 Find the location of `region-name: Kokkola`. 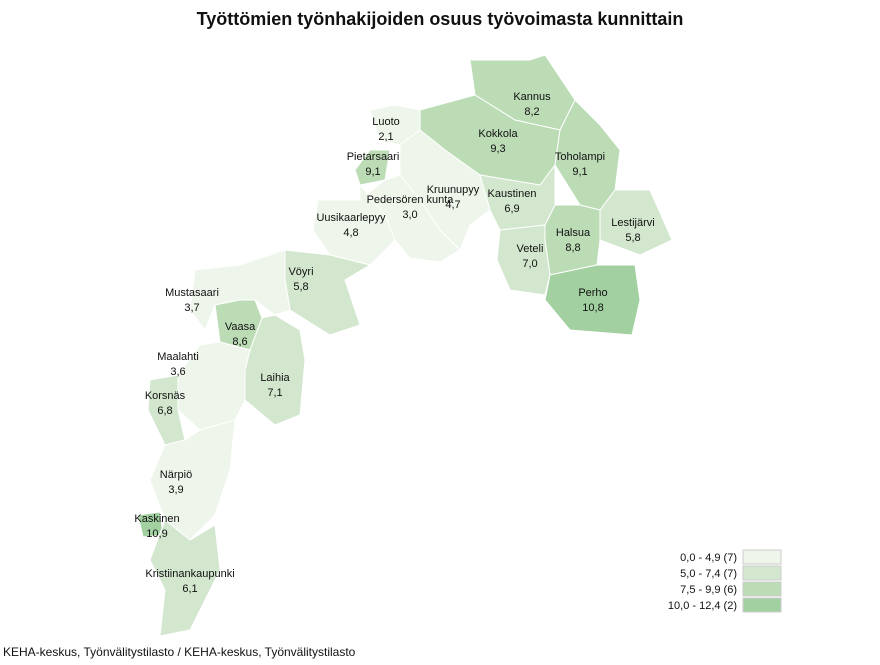

region-name: Kokkola is located at coordinates (498, 134).